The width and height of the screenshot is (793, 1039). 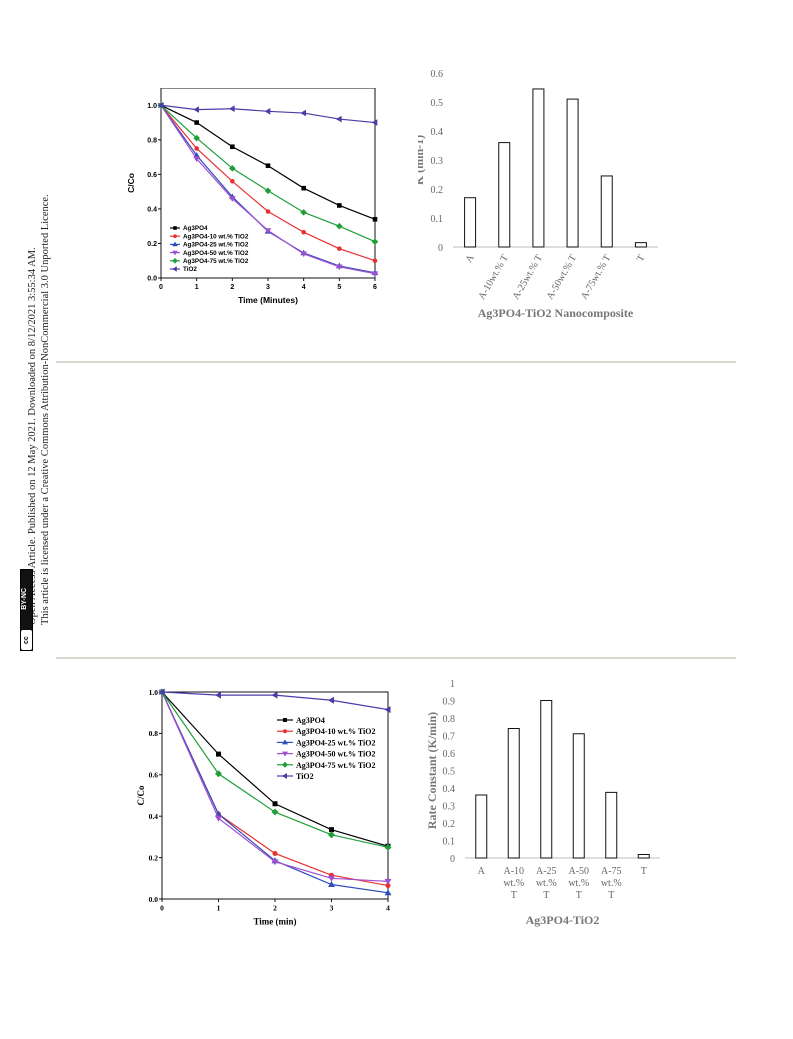 I want to click on y-axis-label: C/Co, so click(x=141, y=795).